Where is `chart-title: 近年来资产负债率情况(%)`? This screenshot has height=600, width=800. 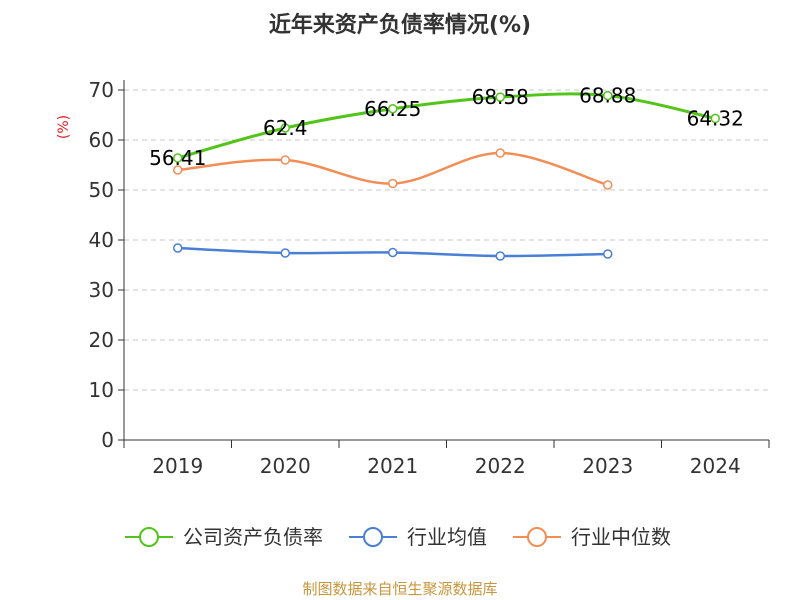 chart-title: 近年来资产负债率情况(%) is located at coordinates (400, 25).